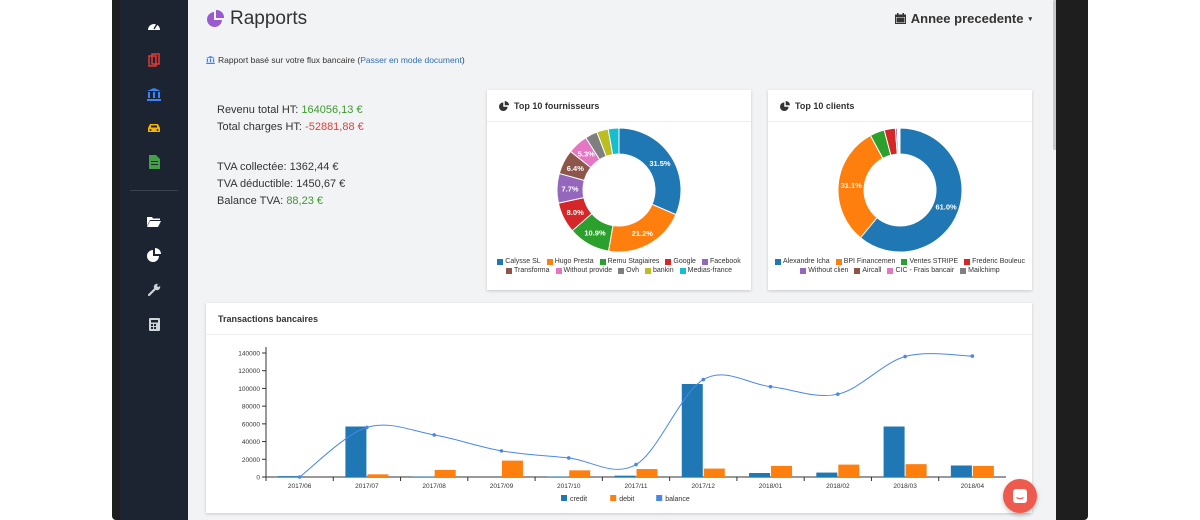 The image size is (1200, 520). Describe the element at coordinates (929, 261) in the screenshot. I see `legend-item: Ventes STRIPE` at that location.